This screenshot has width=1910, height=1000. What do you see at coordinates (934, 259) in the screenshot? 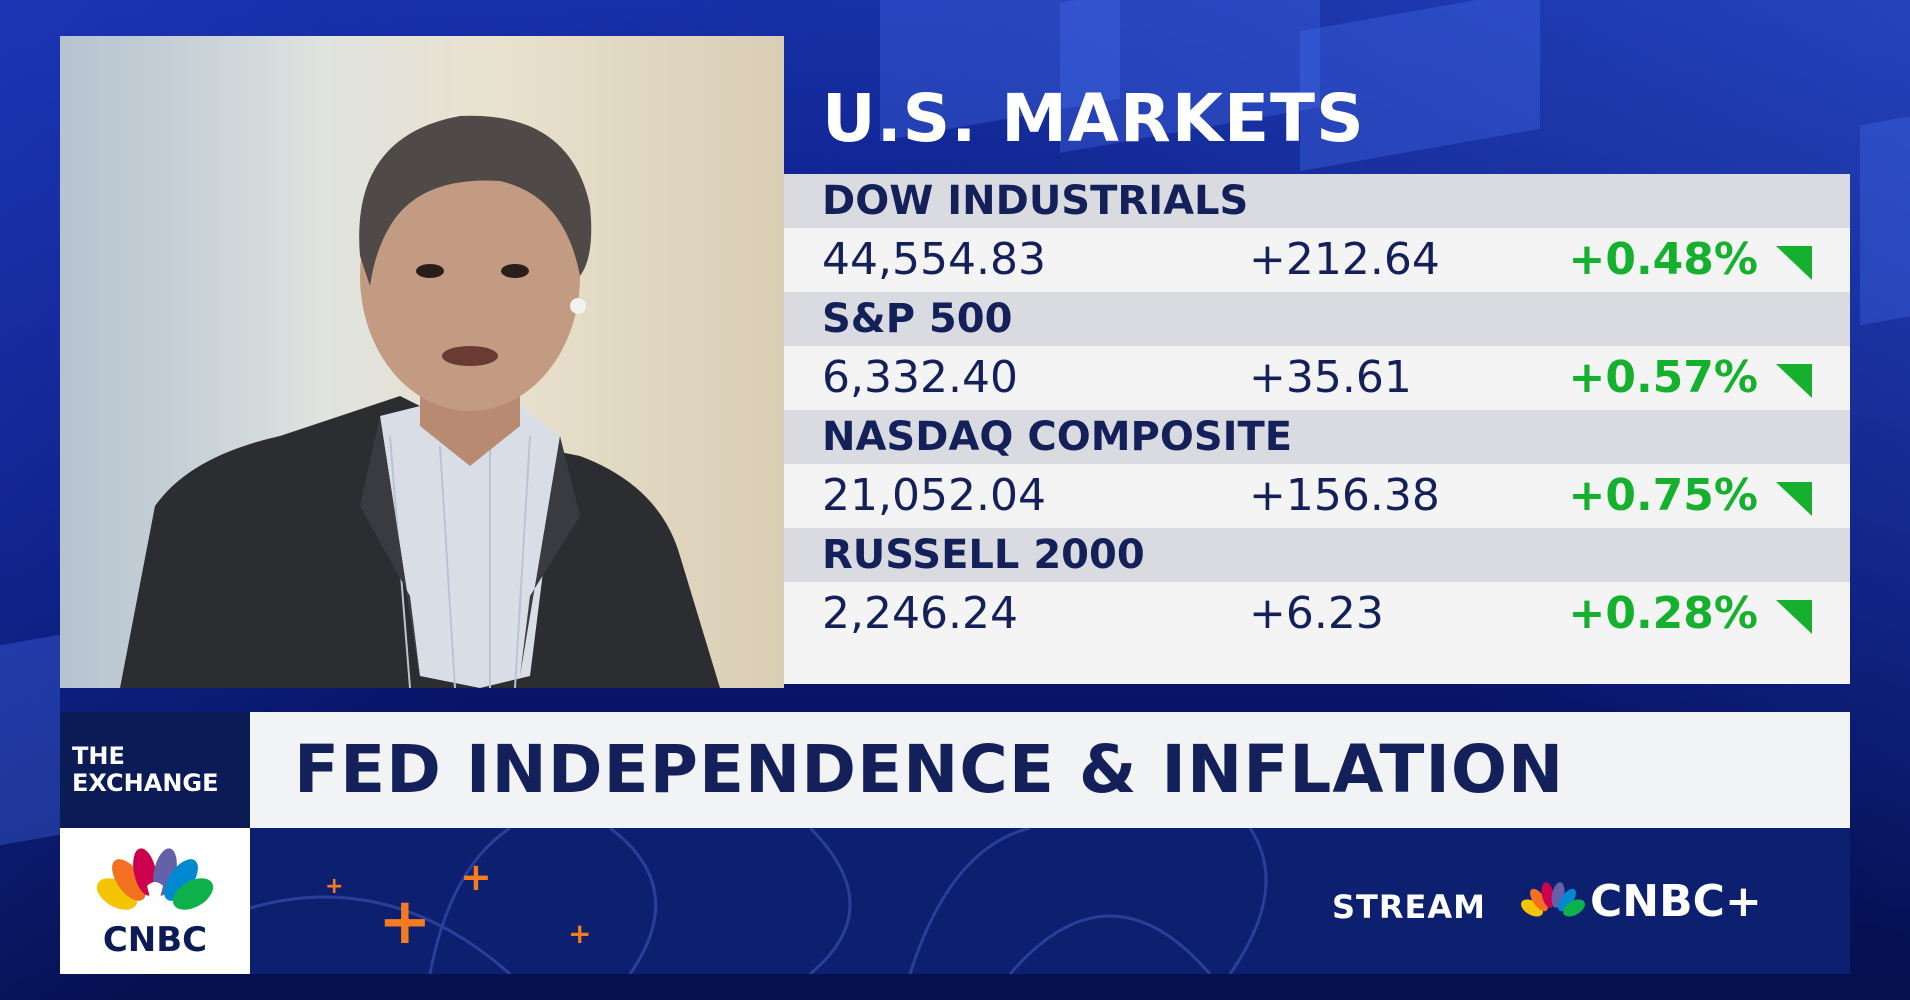
I see `index-last: 44,554.83` at bounding box center [934, 259].